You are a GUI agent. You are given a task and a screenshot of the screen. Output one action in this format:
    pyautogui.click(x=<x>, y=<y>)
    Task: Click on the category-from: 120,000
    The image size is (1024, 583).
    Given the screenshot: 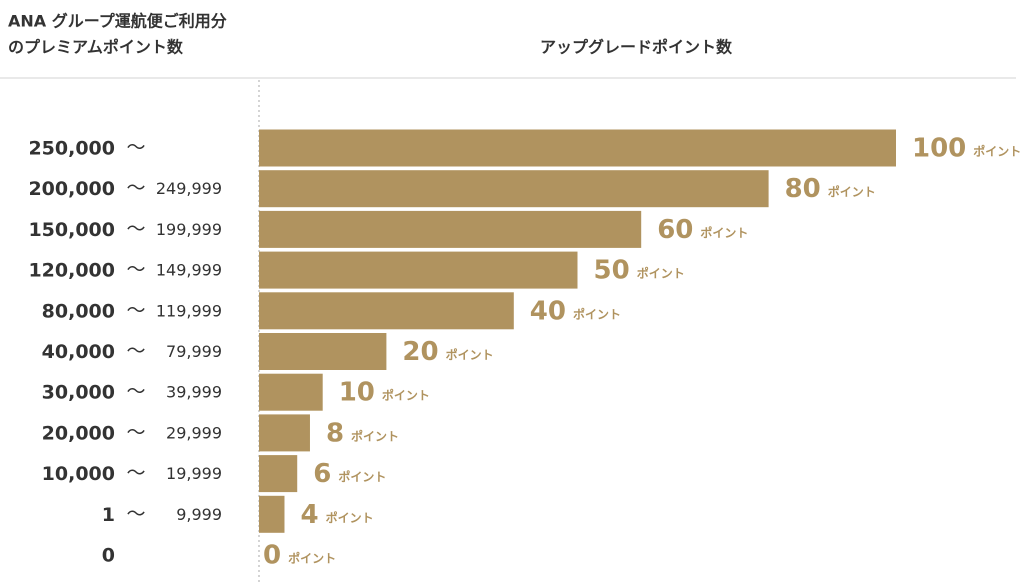 What is the action you would take?
    pyautogui.click(x=71, y=271)
    